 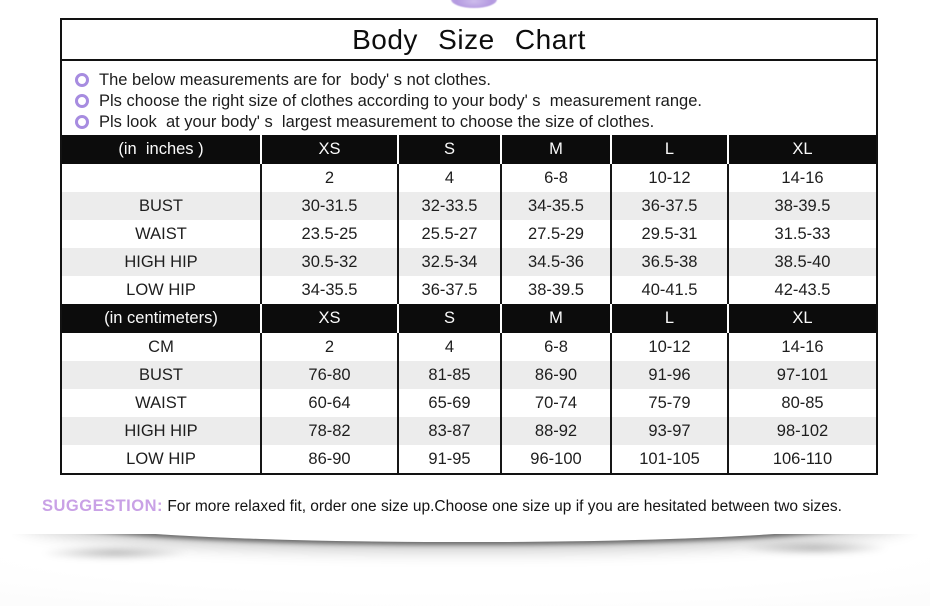 What do you see at coordinates (448, 262) in the screenshot?
I see `size-value-cell: 32.5-34` at bounding box center [448, 262].